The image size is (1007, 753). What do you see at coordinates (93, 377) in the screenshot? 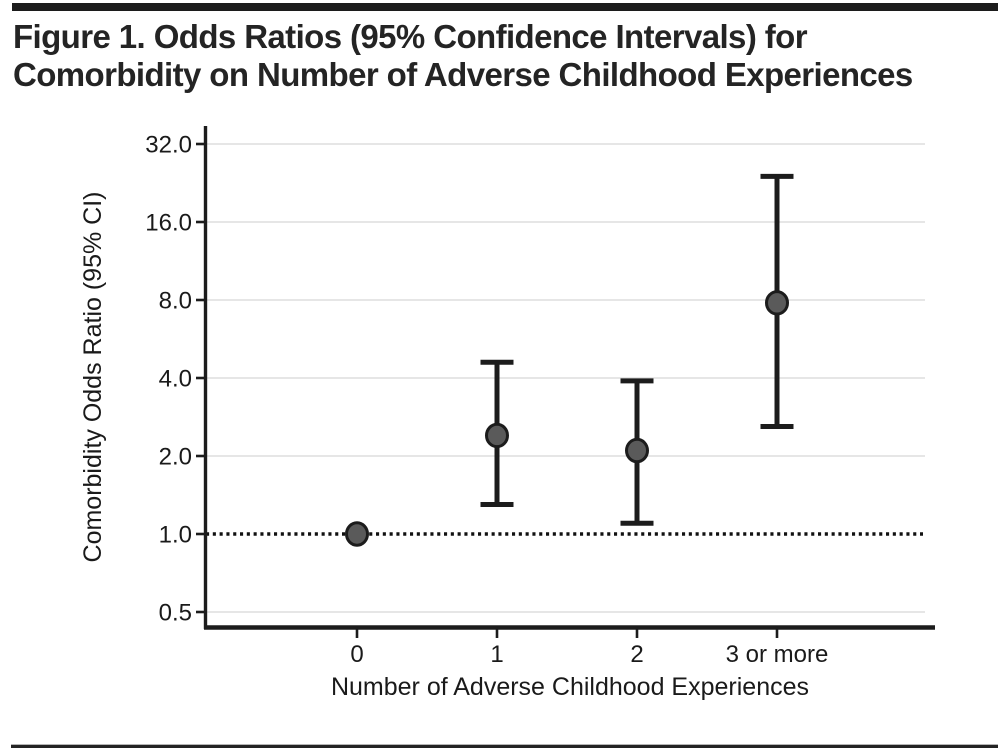
I see `y-axis-title: Comorbidity Odds Ratio (95% CI)` at bounding box center [93, 377].